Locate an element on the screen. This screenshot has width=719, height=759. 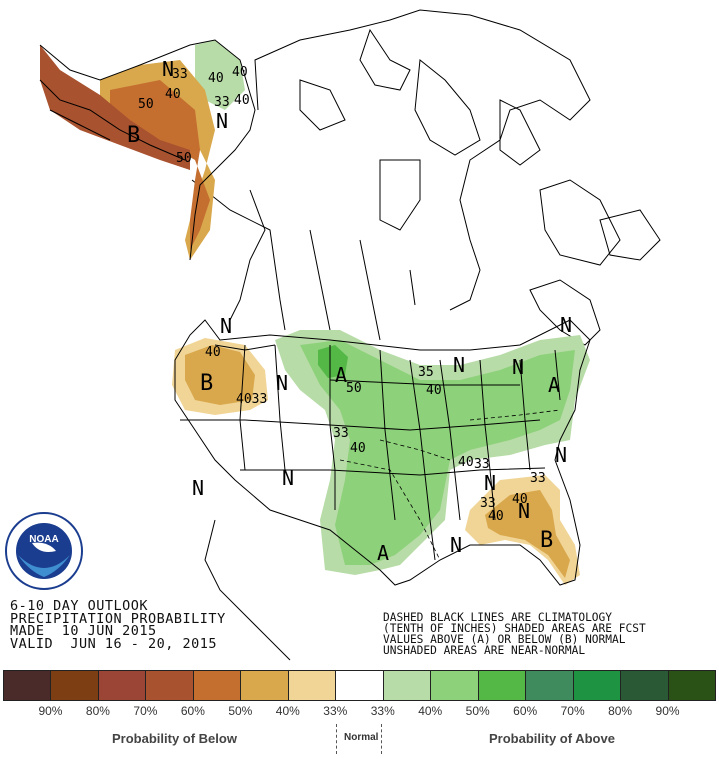
probability-legend is located at coordinates (360, 686).